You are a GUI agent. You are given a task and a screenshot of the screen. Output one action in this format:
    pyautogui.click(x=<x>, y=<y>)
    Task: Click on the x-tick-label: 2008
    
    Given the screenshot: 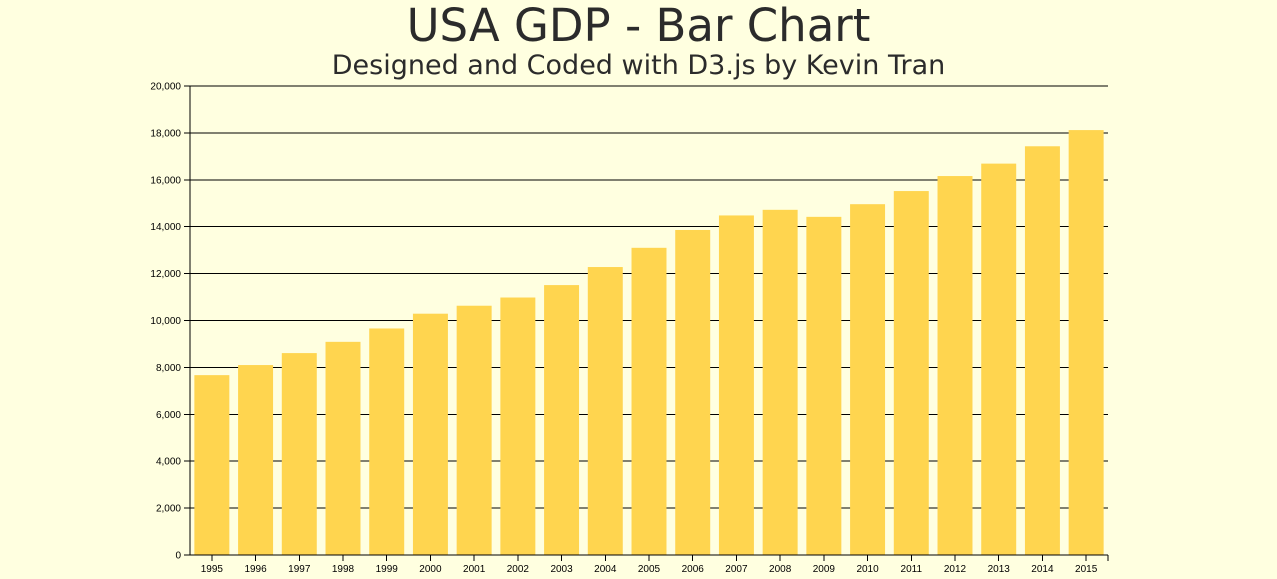 What is the action you would take?
    pyautogui.click(x=780, y=569)
    